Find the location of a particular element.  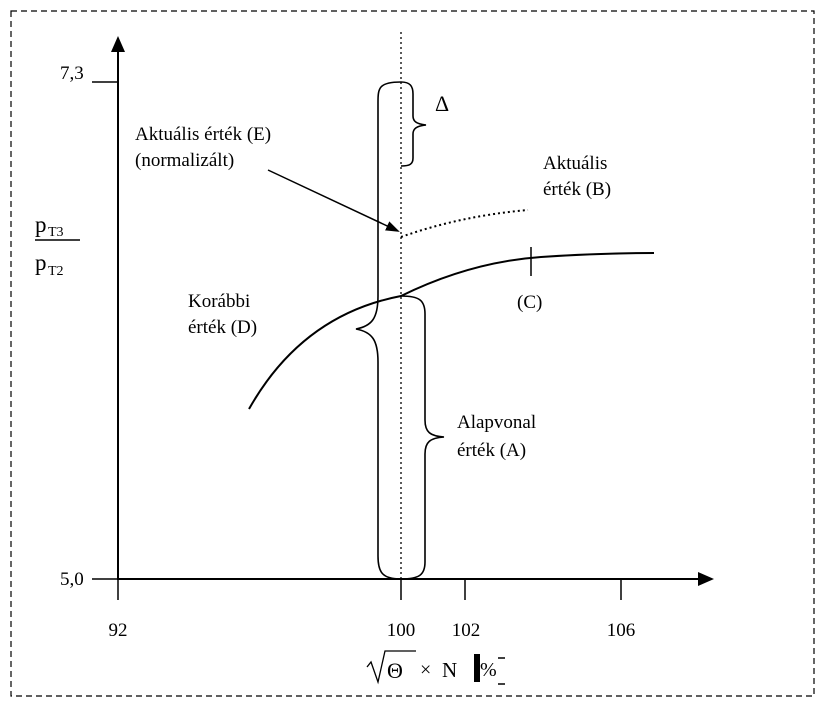

x-tick-label-100: 100 is located at coordinates (401, 630).